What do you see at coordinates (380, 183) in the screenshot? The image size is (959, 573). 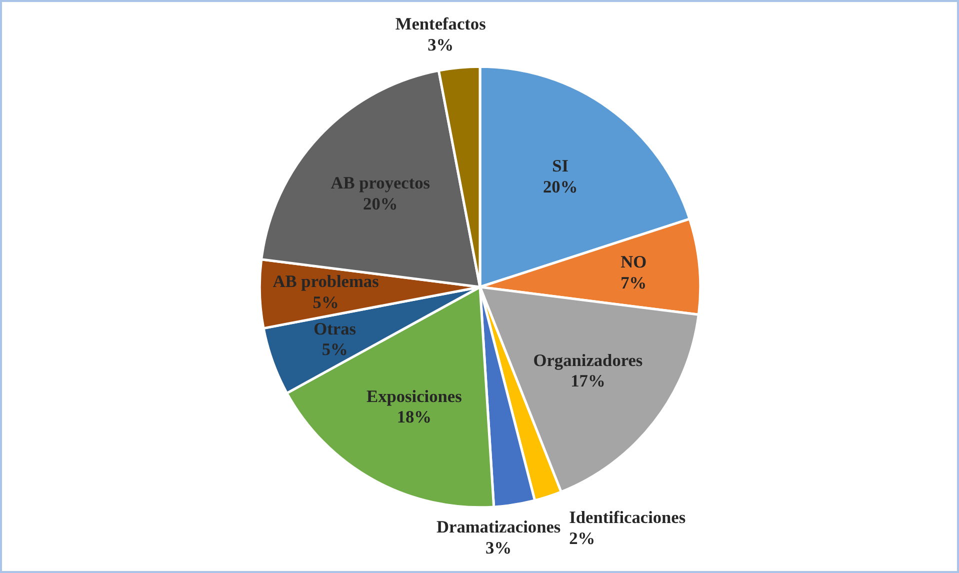 I see `slice-label: AB proyectos` at bounding box center [380, 183].